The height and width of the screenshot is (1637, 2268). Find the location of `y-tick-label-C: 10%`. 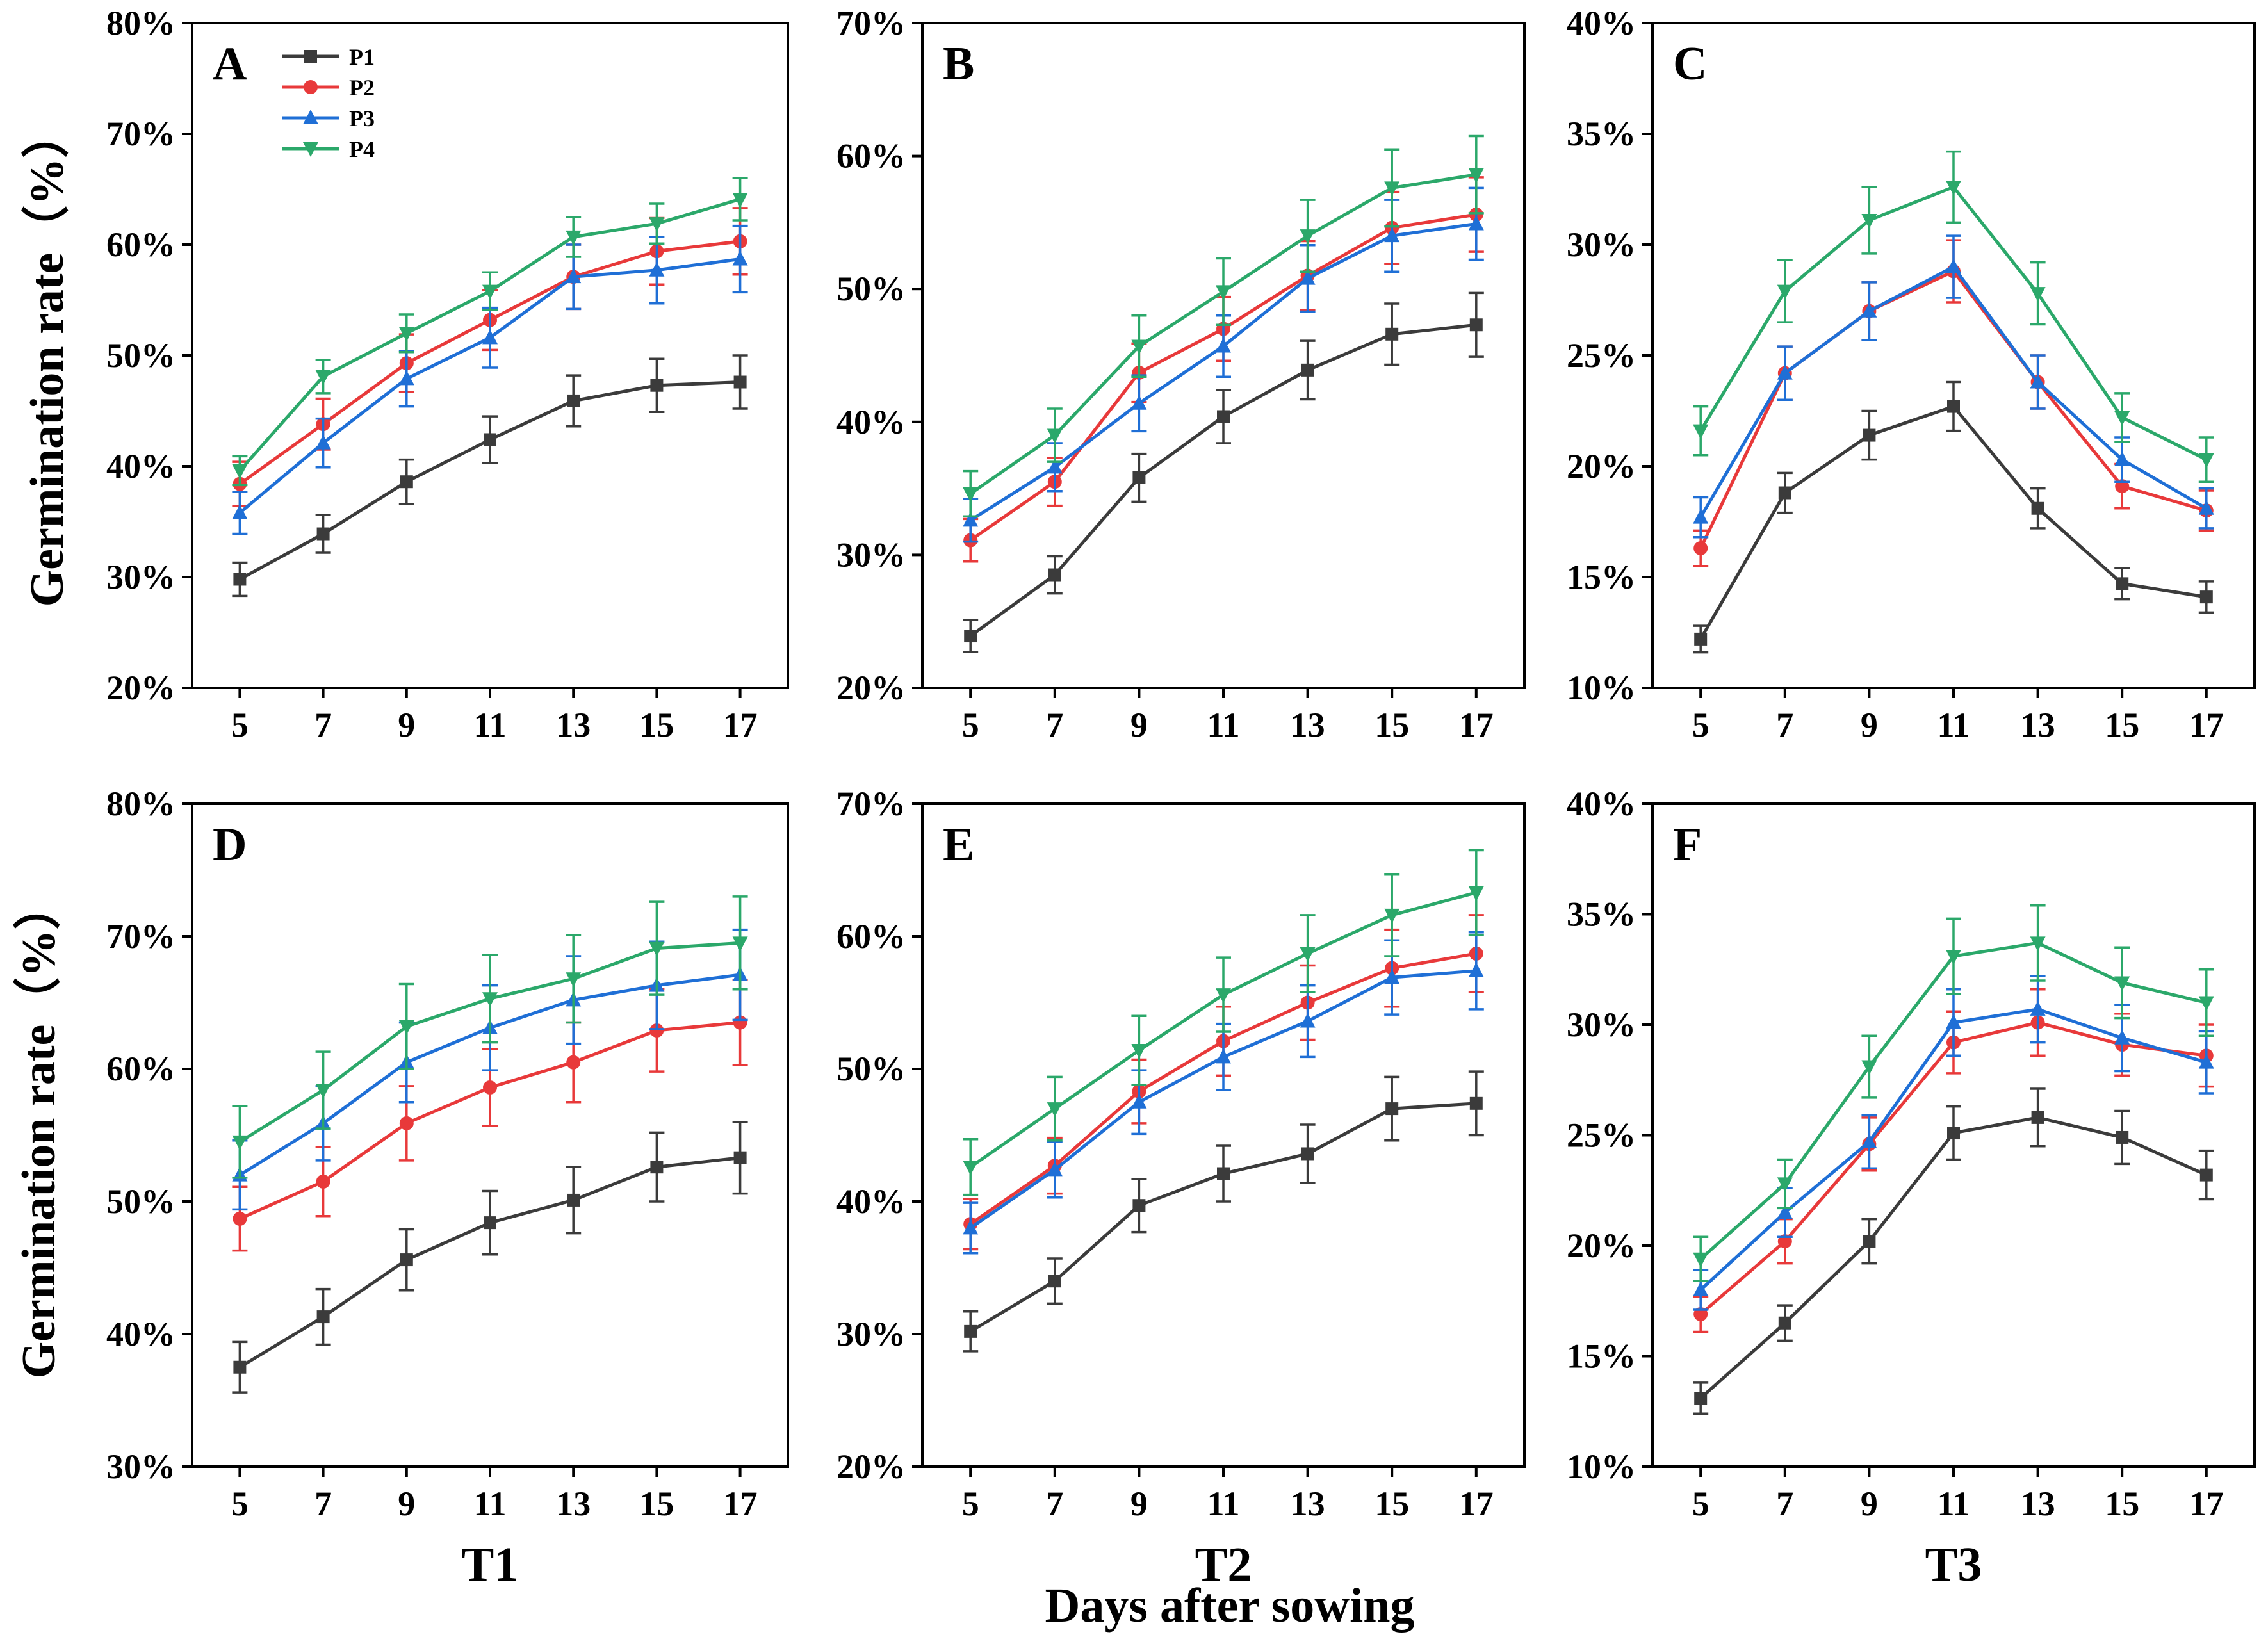

y-tick-label-C: 10% is located at coordinates (1601, 688).